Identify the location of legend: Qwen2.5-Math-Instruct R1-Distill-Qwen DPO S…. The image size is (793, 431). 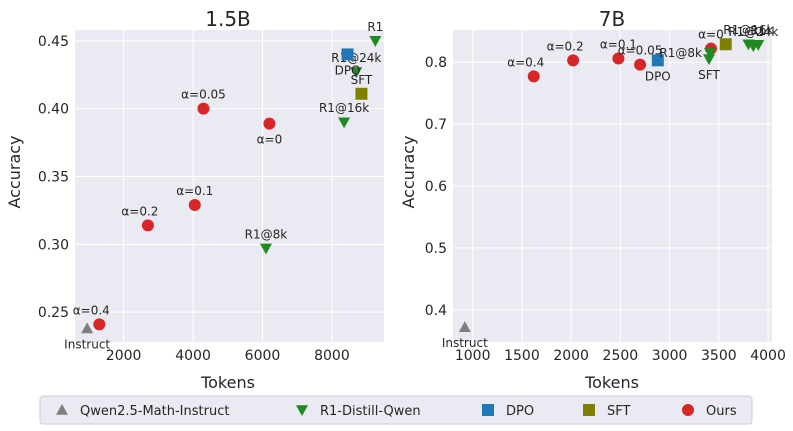
(396, 410).